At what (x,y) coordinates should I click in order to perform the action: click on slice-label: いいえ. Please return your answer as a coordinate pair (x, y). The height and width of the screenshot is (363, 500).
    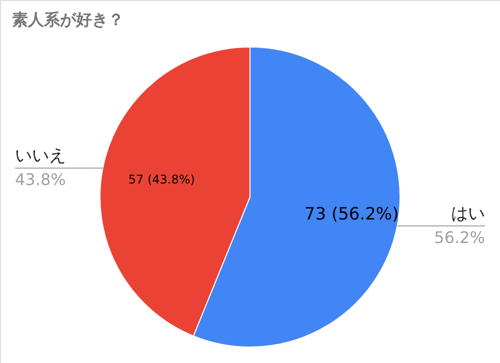
    Looking at the image, I should click on (40, 156).